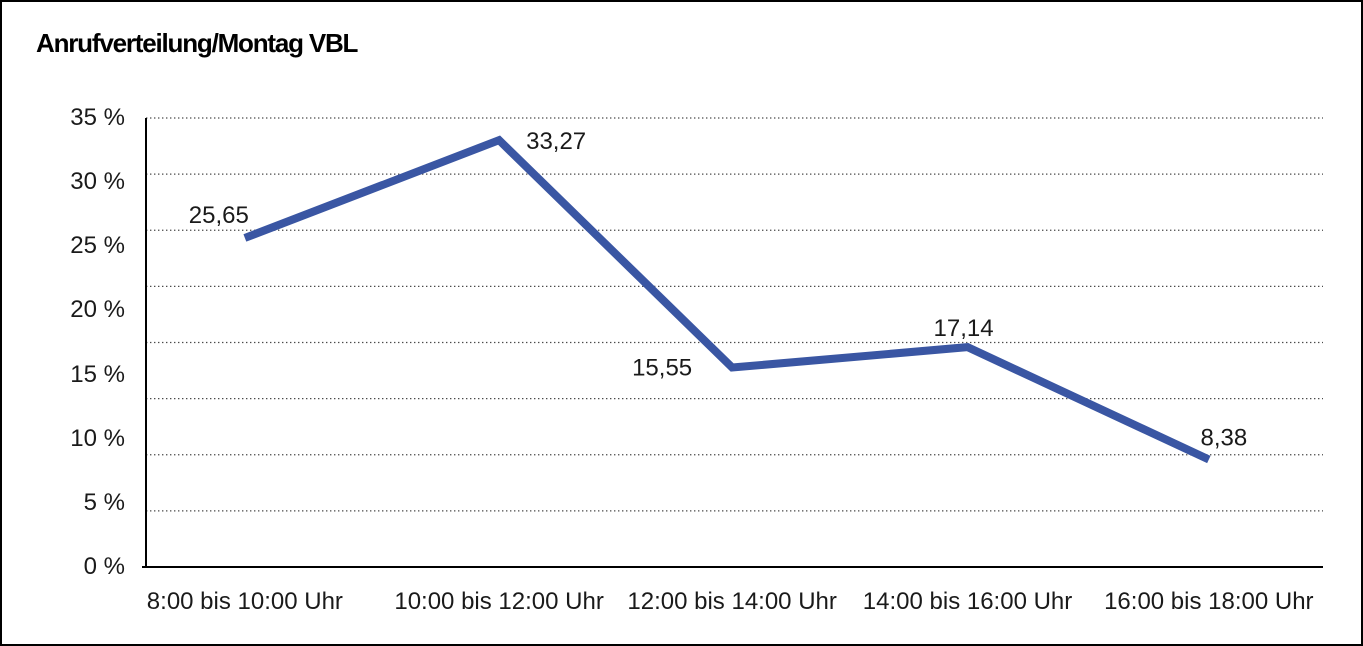 The width and height of the screenshot is (1363, 646). Describe the element at coordinates (97, 117) in the screenshot. I see `y-tick-label: 35 %` at that location.